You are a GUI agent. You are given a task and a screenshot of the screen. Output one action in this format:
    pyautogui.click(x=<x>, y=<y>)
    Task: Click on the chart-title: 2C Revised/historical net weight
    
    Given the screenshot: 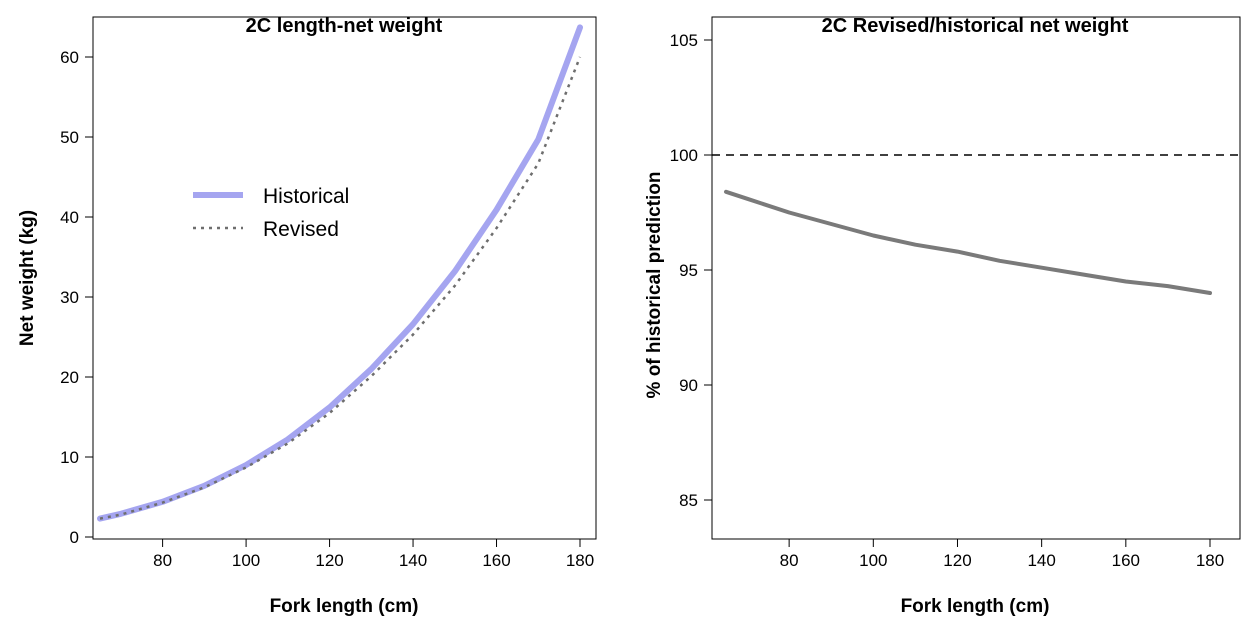 What is the action you would take?
    pyautogui.click(x=975, y=26)
    